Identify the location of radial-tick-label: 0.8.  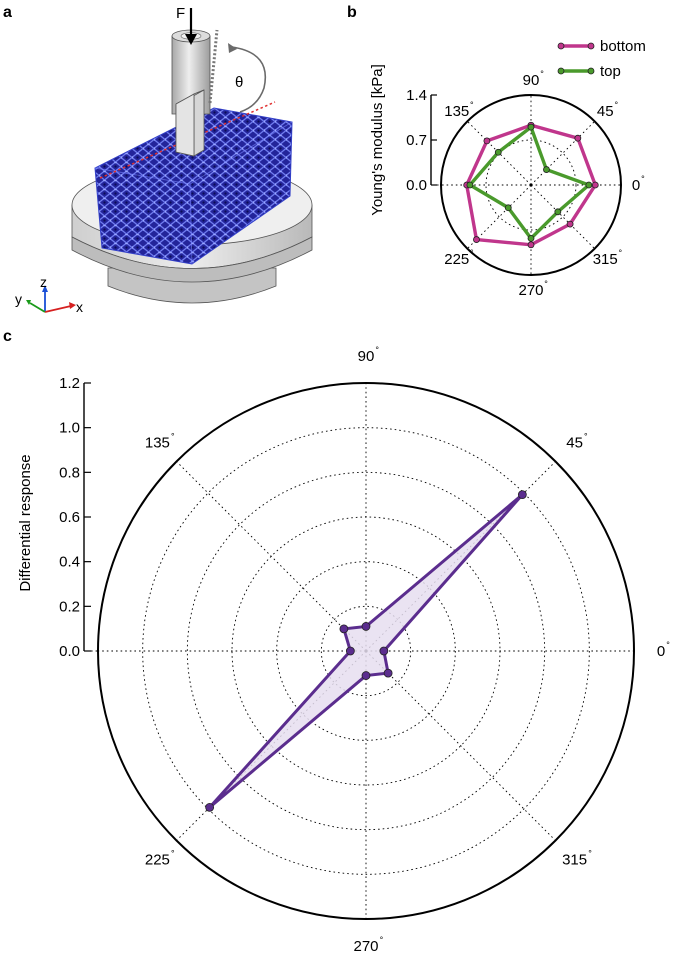
(69, 472).